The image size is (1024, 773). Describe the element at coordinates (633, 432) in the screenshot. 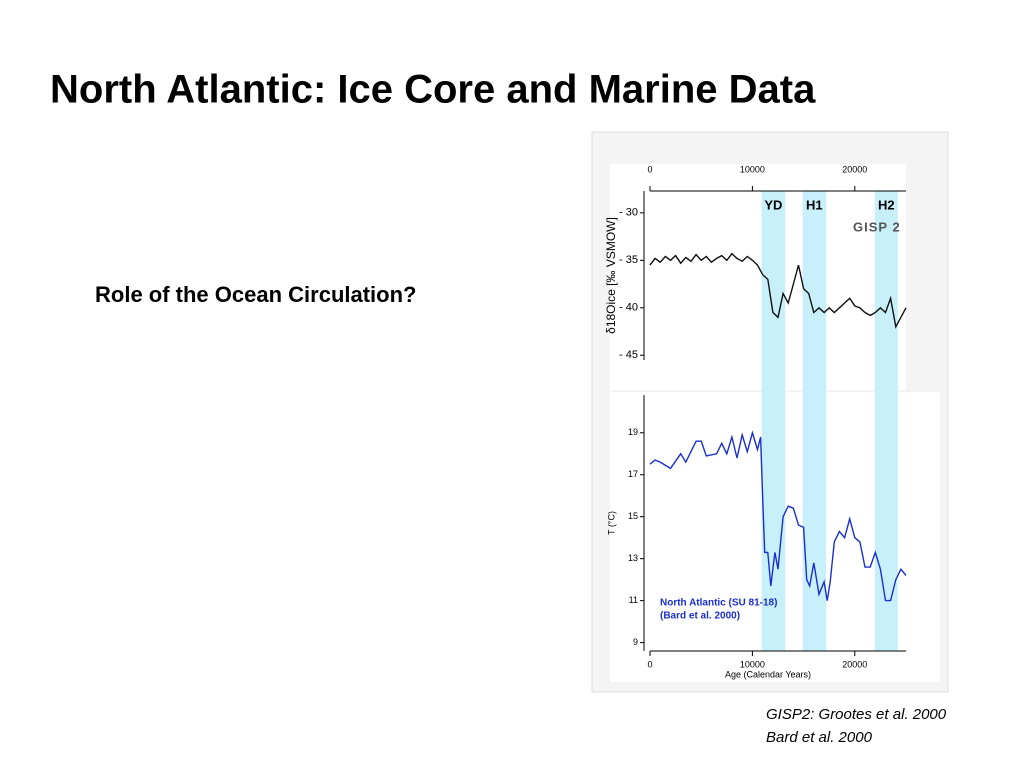

I see `y-tick-label: 19` at that location.